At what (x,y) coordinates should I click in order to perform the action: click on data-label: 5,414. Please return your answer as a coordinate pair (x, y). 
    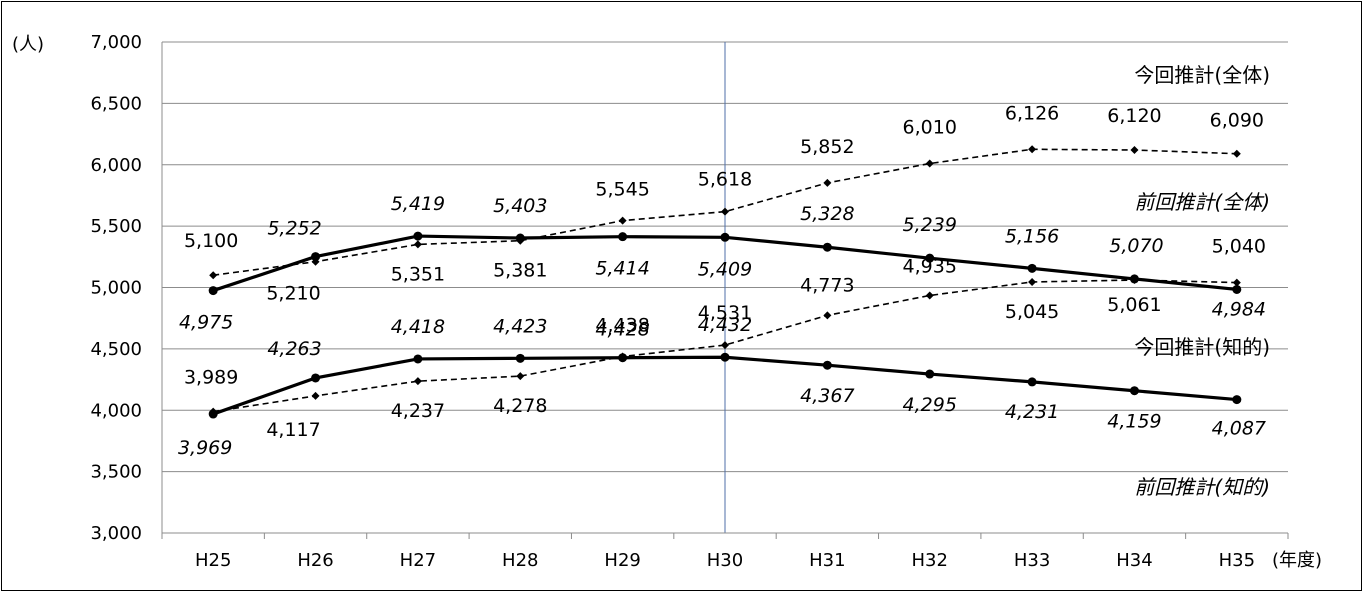
    Looking at the image, I should click on (622, 269).